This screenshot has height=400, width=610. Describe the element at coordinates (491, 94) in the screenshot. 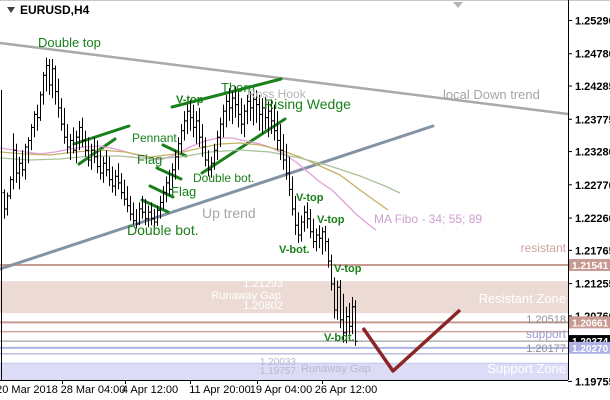

I see `chart-annotation: local Down trend` at that location.